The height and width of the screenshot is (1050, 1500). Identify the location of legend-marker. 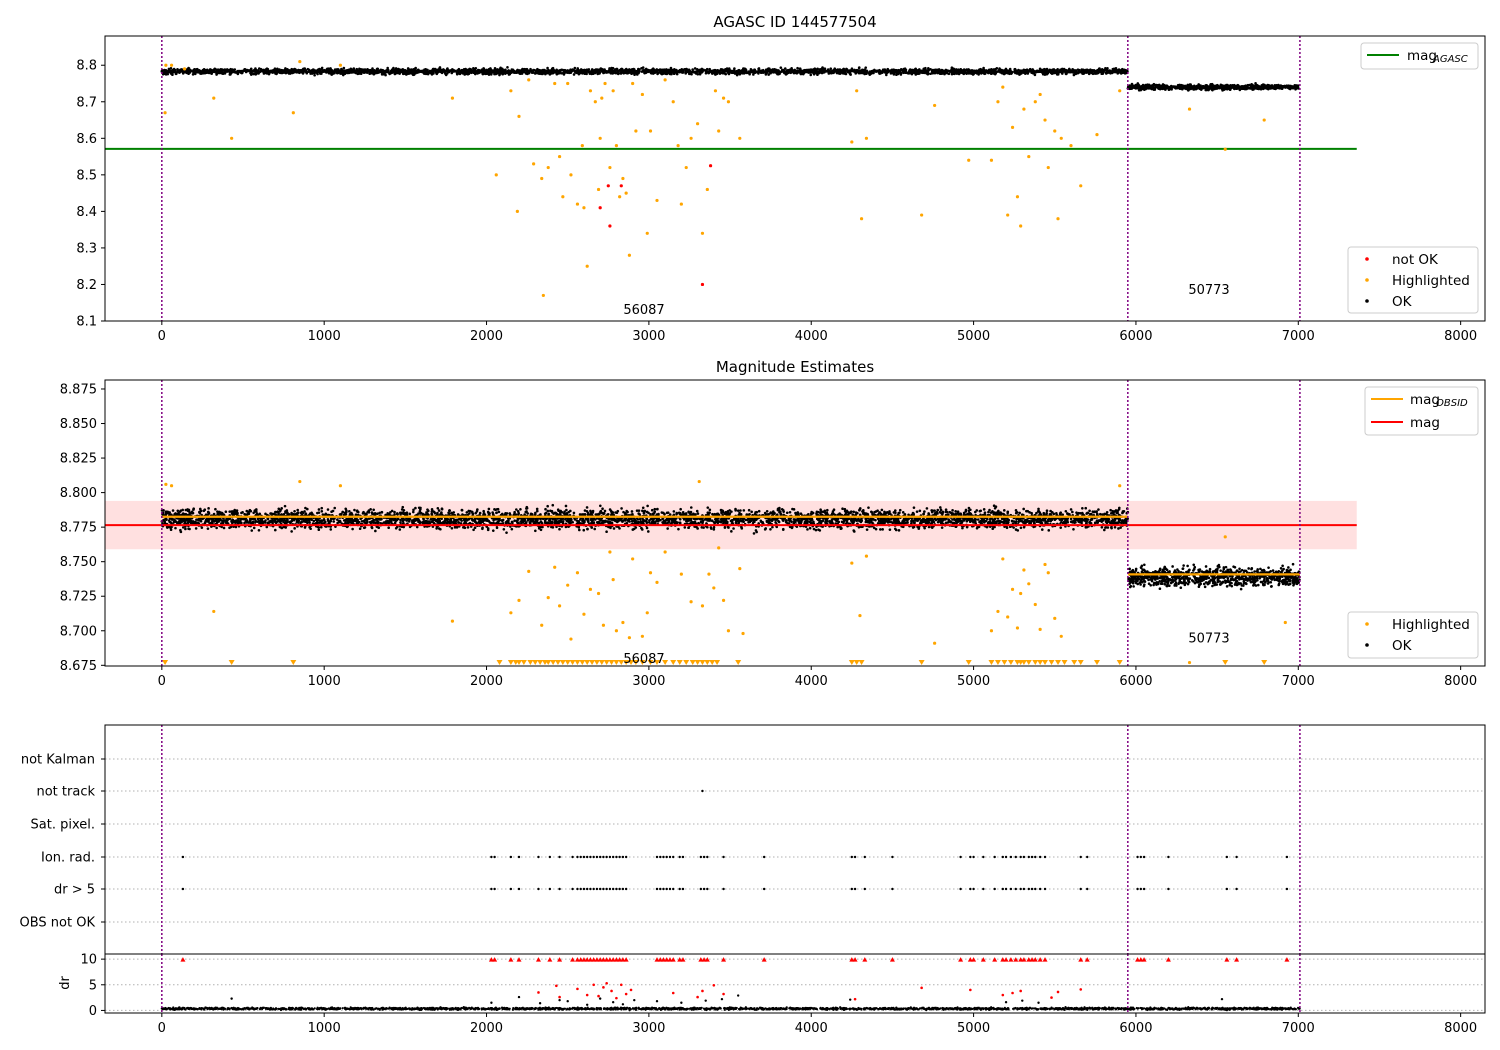
(1367, 280).